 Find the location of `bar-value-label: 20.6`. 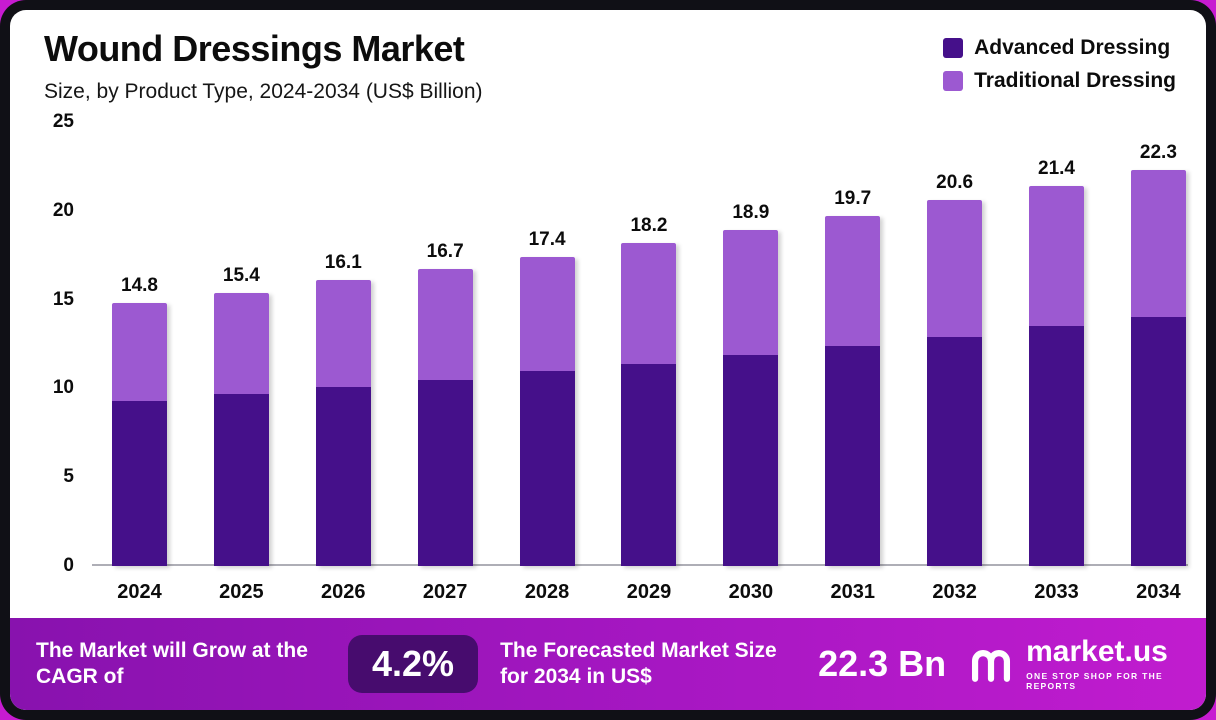

bar-value-label: 20.6 is located at coordinates (955, 183).